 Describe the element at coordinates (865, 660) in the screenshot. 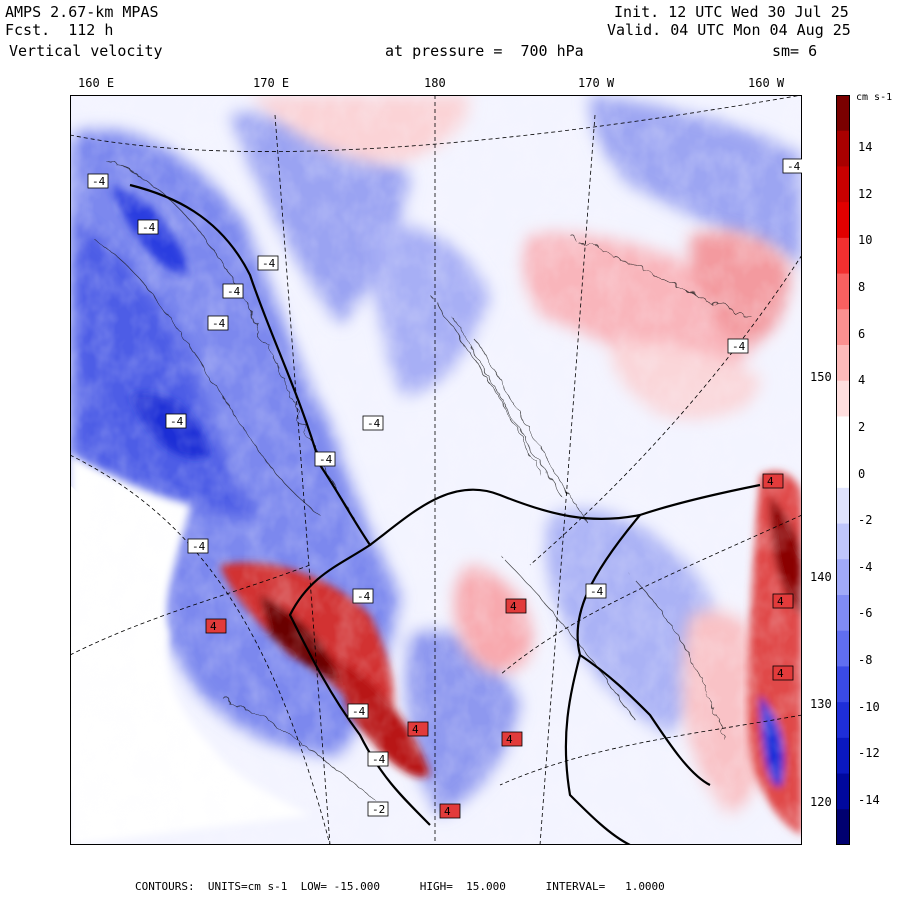

I see `colorbar-tick-label: -8` at that location.